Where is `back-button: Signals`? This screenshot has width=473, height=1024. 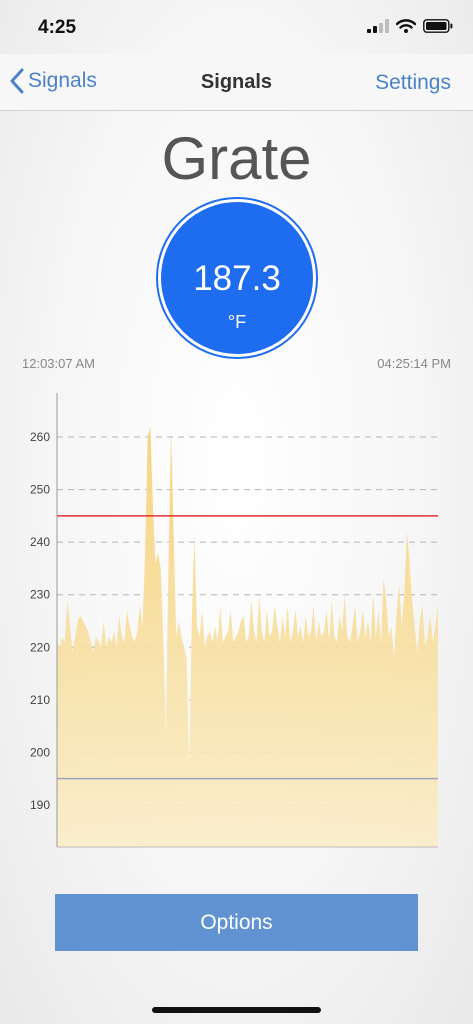 back-button: Signals is located at coordinates (53, 81).